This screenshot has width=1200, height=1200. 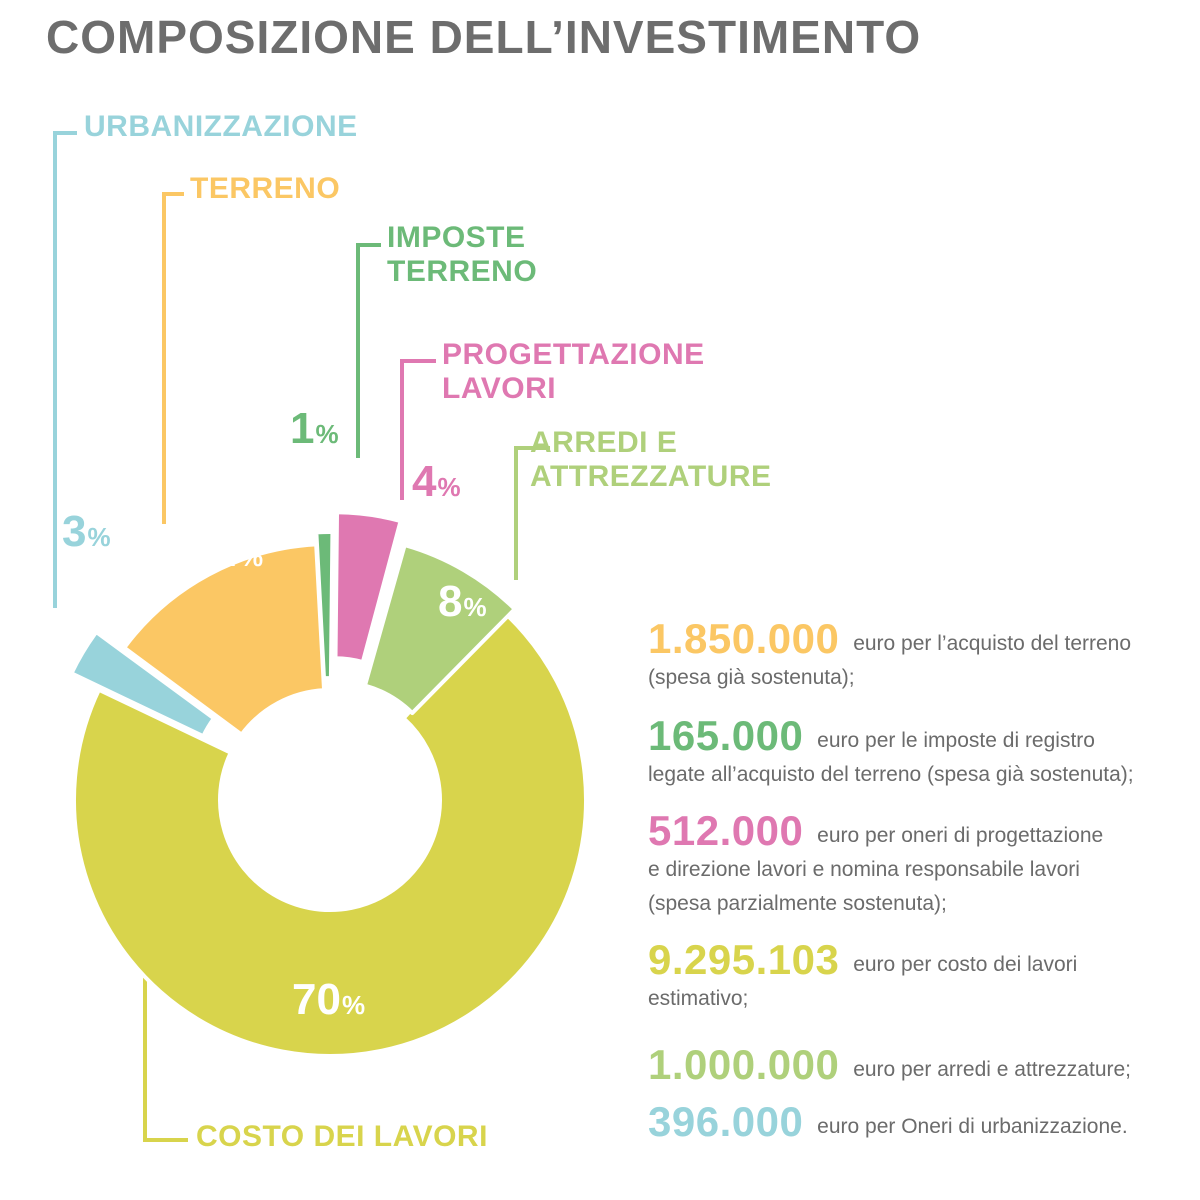 What do you see at coordinates (439, 629) in the screenshot?
I see `slice-arredi` at bounding box center [439, 629].